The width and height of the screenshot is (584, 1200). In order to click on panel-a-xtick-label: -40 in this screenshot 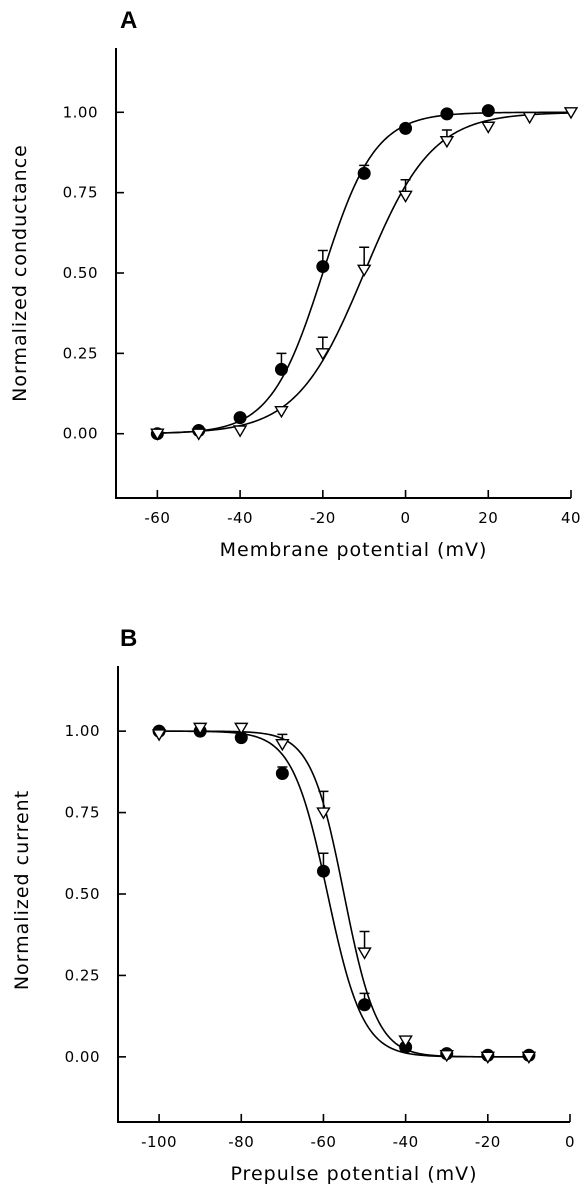, I will do `click(240, 518)`.